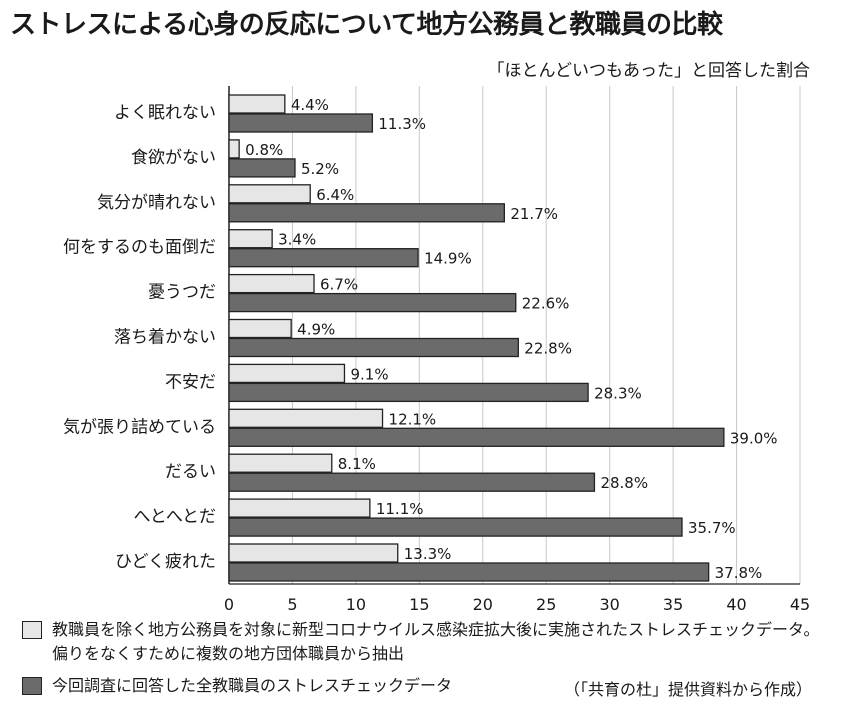 The image size is (846, 712). What do you see at coordinates (173, 158) in the screenshot?
I see `category-label: 食欲がない` at bounding box center [173, 158].